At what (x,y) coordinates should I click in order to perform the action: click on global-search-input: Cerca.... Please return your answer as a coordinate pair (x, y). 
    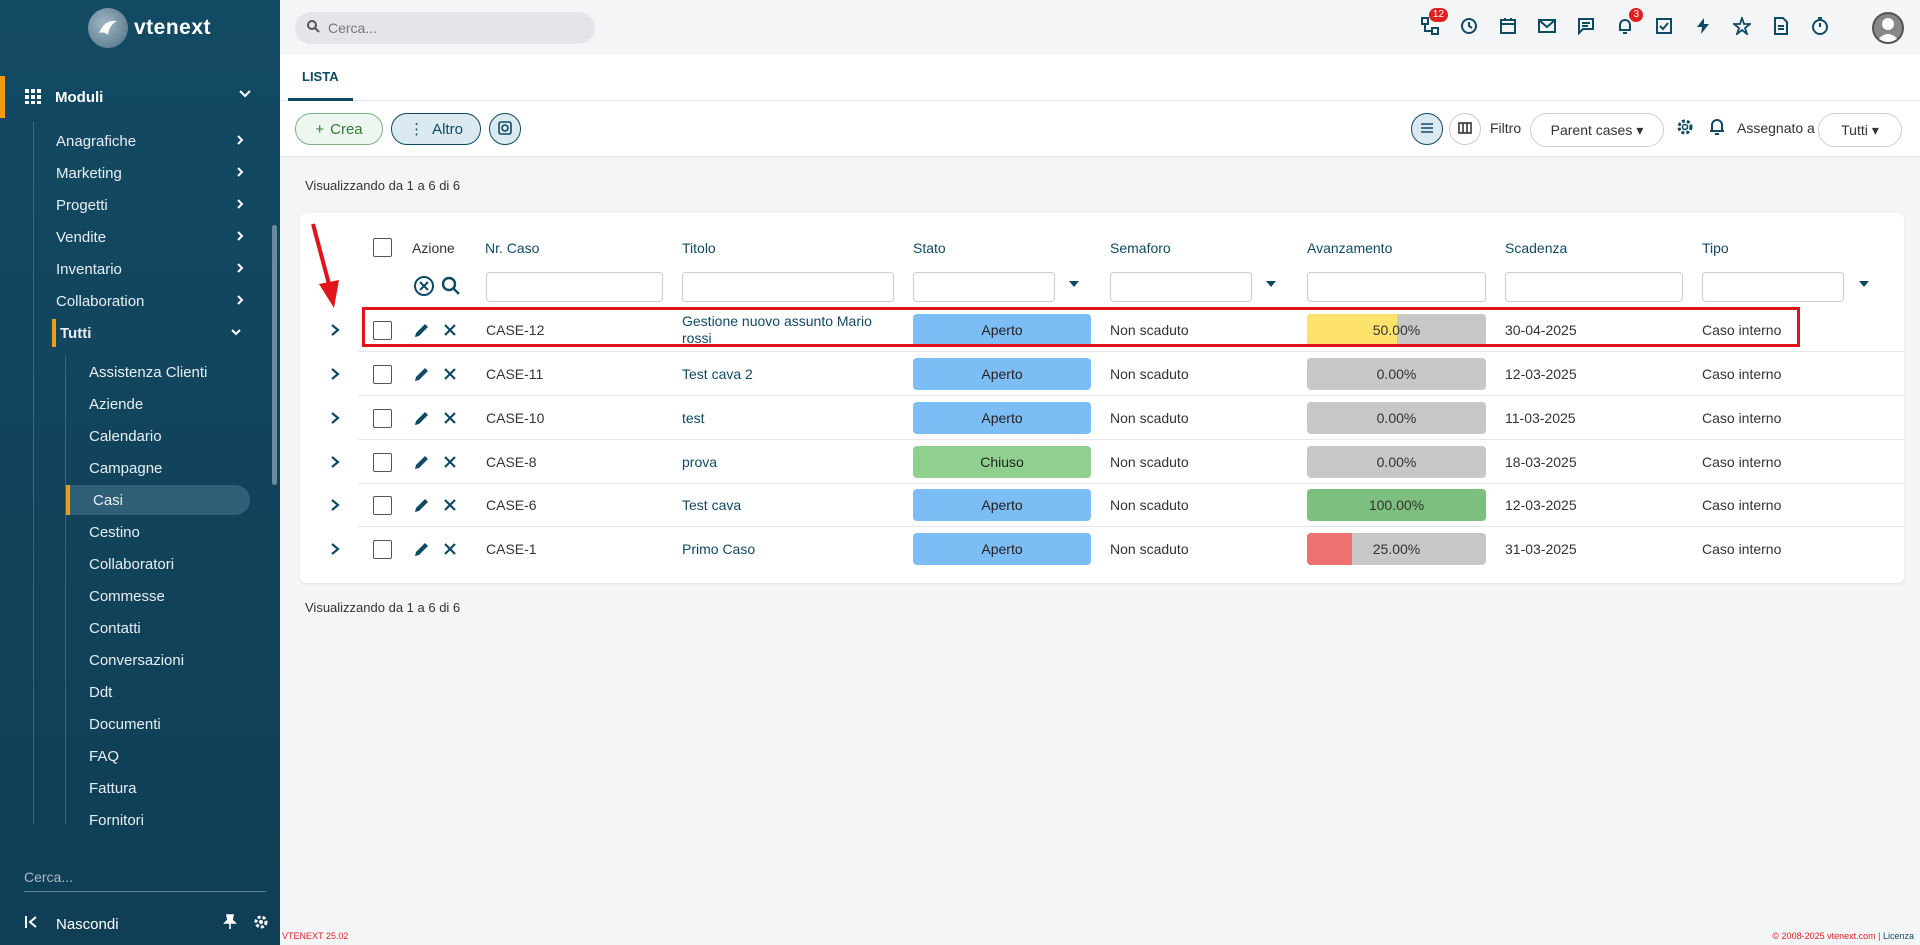
    Looking at the image, I should click on (445, 28).